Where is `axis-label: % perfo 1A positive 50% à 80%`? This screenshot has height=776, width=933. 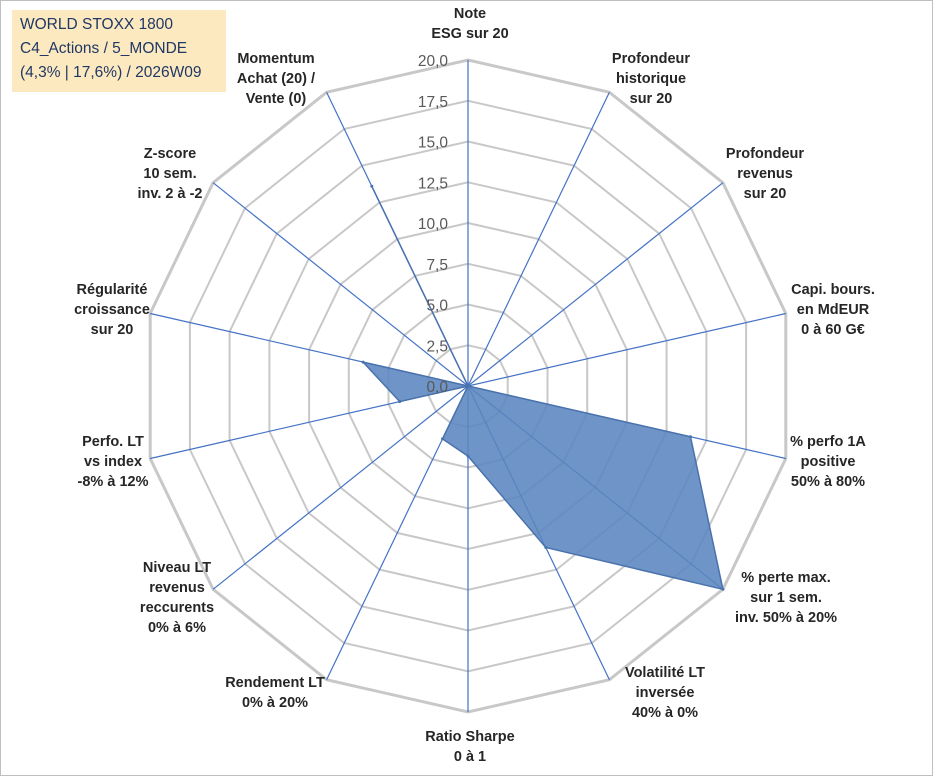 axis-label: % perfo 1A positive 50% à 80% is located at coordinates (828, 462).